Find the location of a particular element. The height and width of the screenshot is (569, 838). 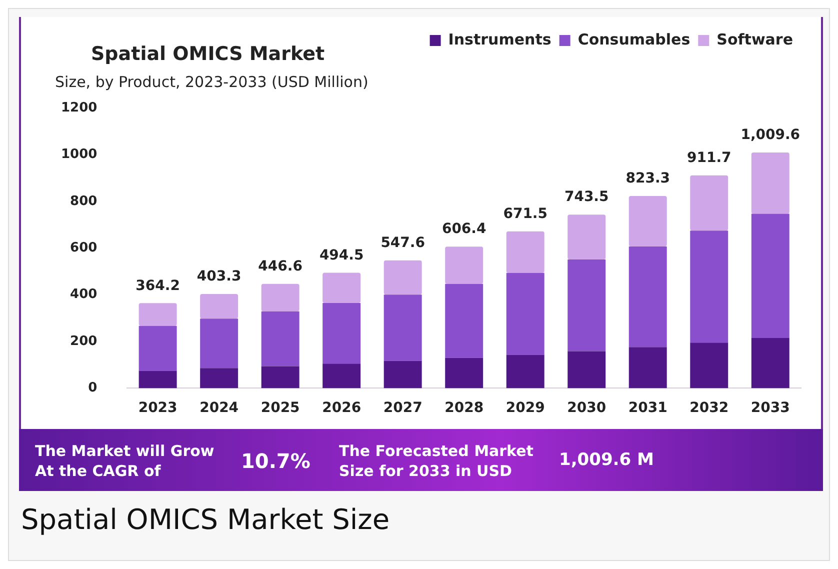

x-tick-label: 2025 is located at coordinates (280, 408).